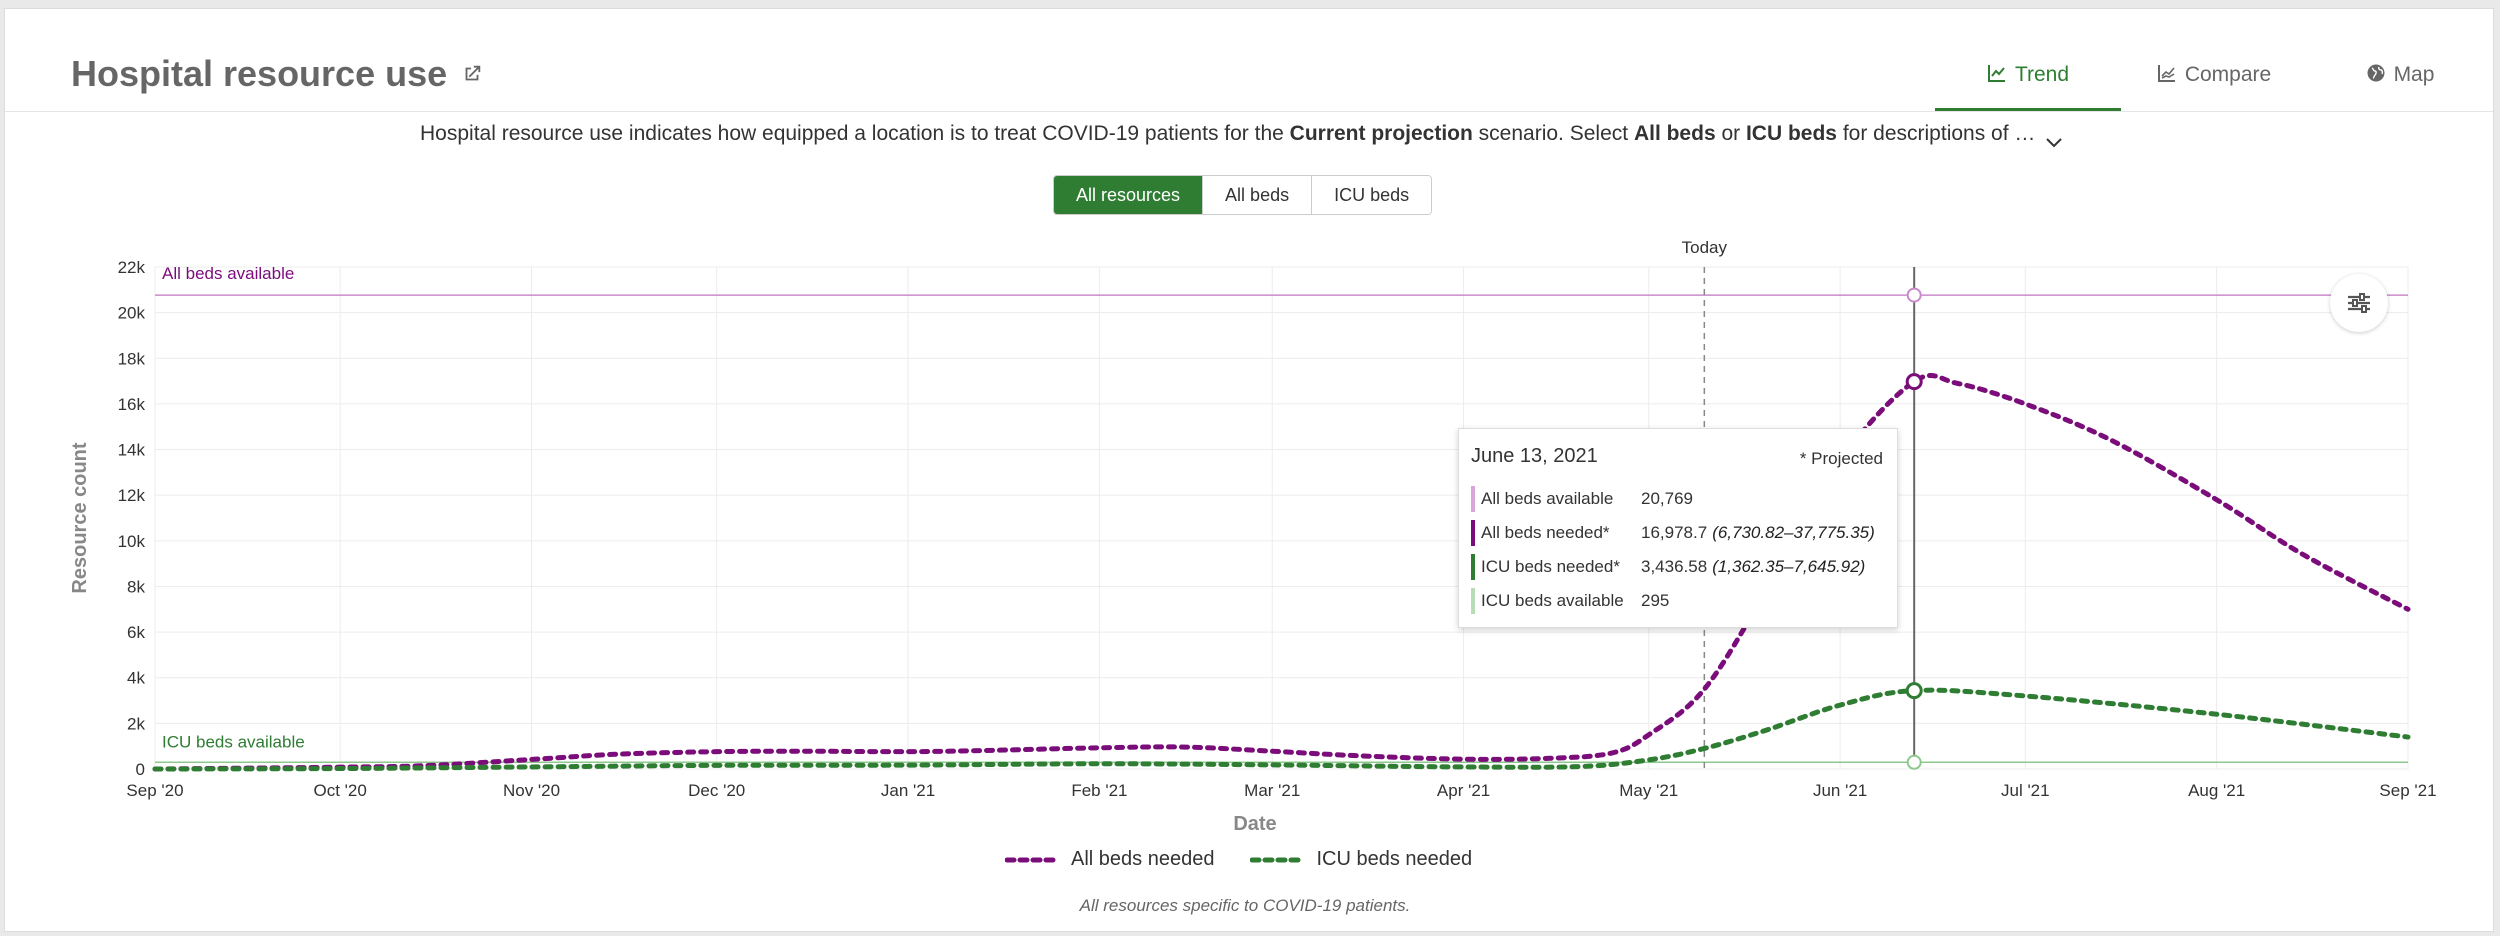  I want to click on tooltip-range: (1,362.35–7,645.92), so click(1789, 566).